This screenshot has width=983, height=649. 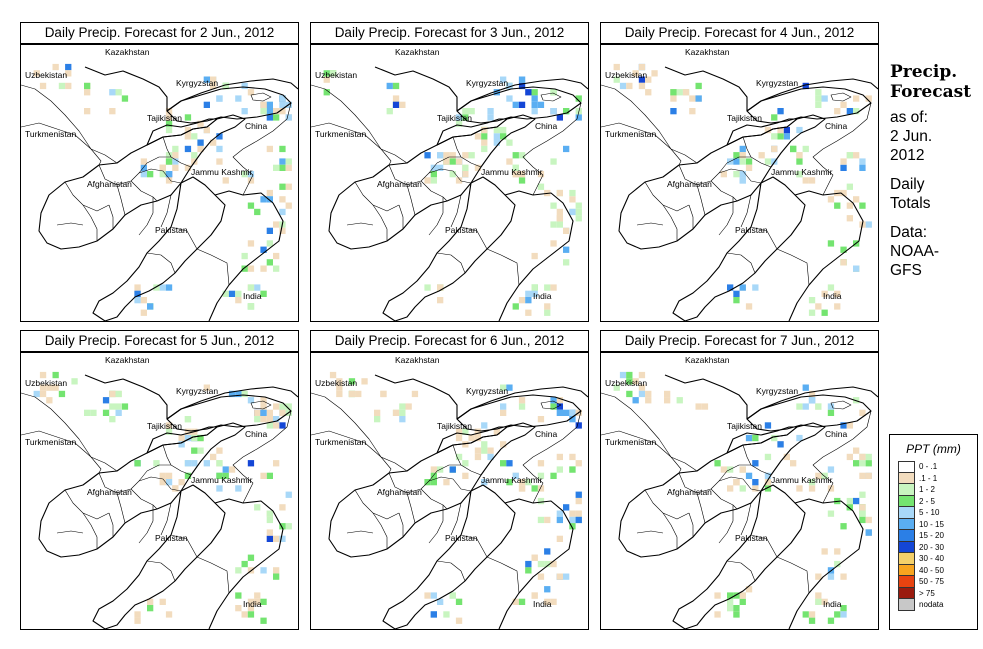 What do you see at coordinates (487, 83) in the screenshot?
I see `country-label-kyrgyzstan: Kyrgyzstan` at bounding box center [487, 83].